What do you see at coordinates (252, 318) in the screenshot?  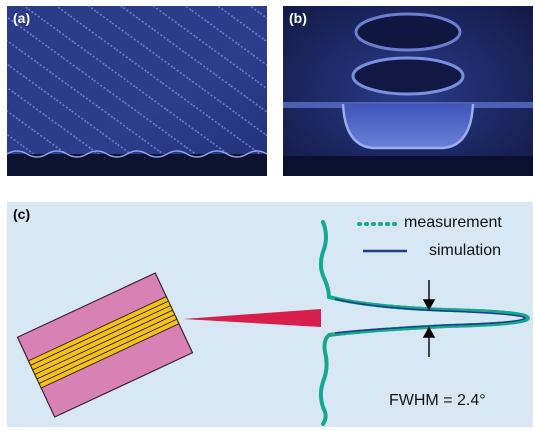 I see `laser-beam` at bounding box center [252, 318].